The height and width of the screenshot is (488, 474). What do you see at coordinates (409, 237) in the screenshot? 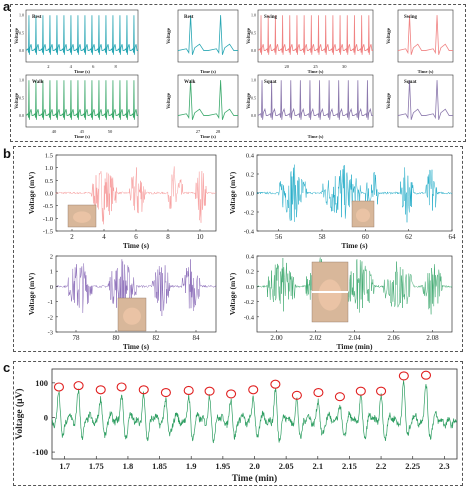
I see `x-tick-label: 62` at bounding box center [409, 237].